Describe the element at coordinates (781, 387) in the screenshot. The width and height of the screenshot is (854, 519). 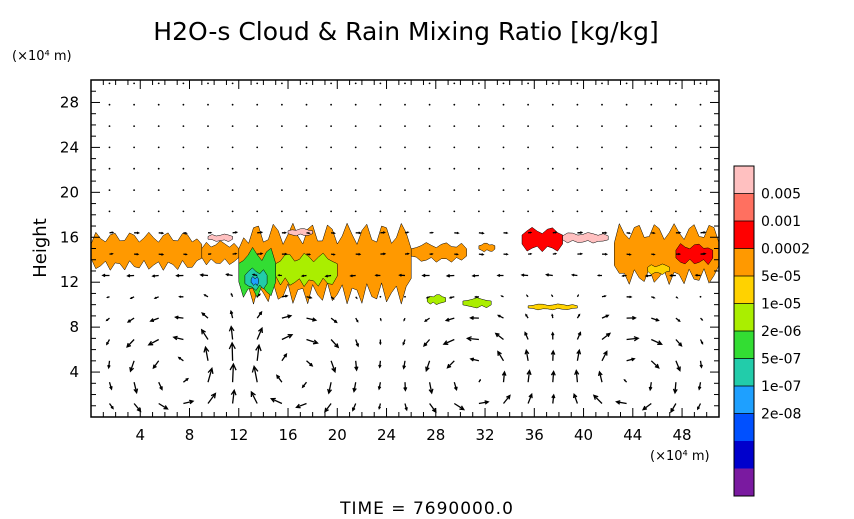
I see `colorbar-label: 1e-07` at that location.